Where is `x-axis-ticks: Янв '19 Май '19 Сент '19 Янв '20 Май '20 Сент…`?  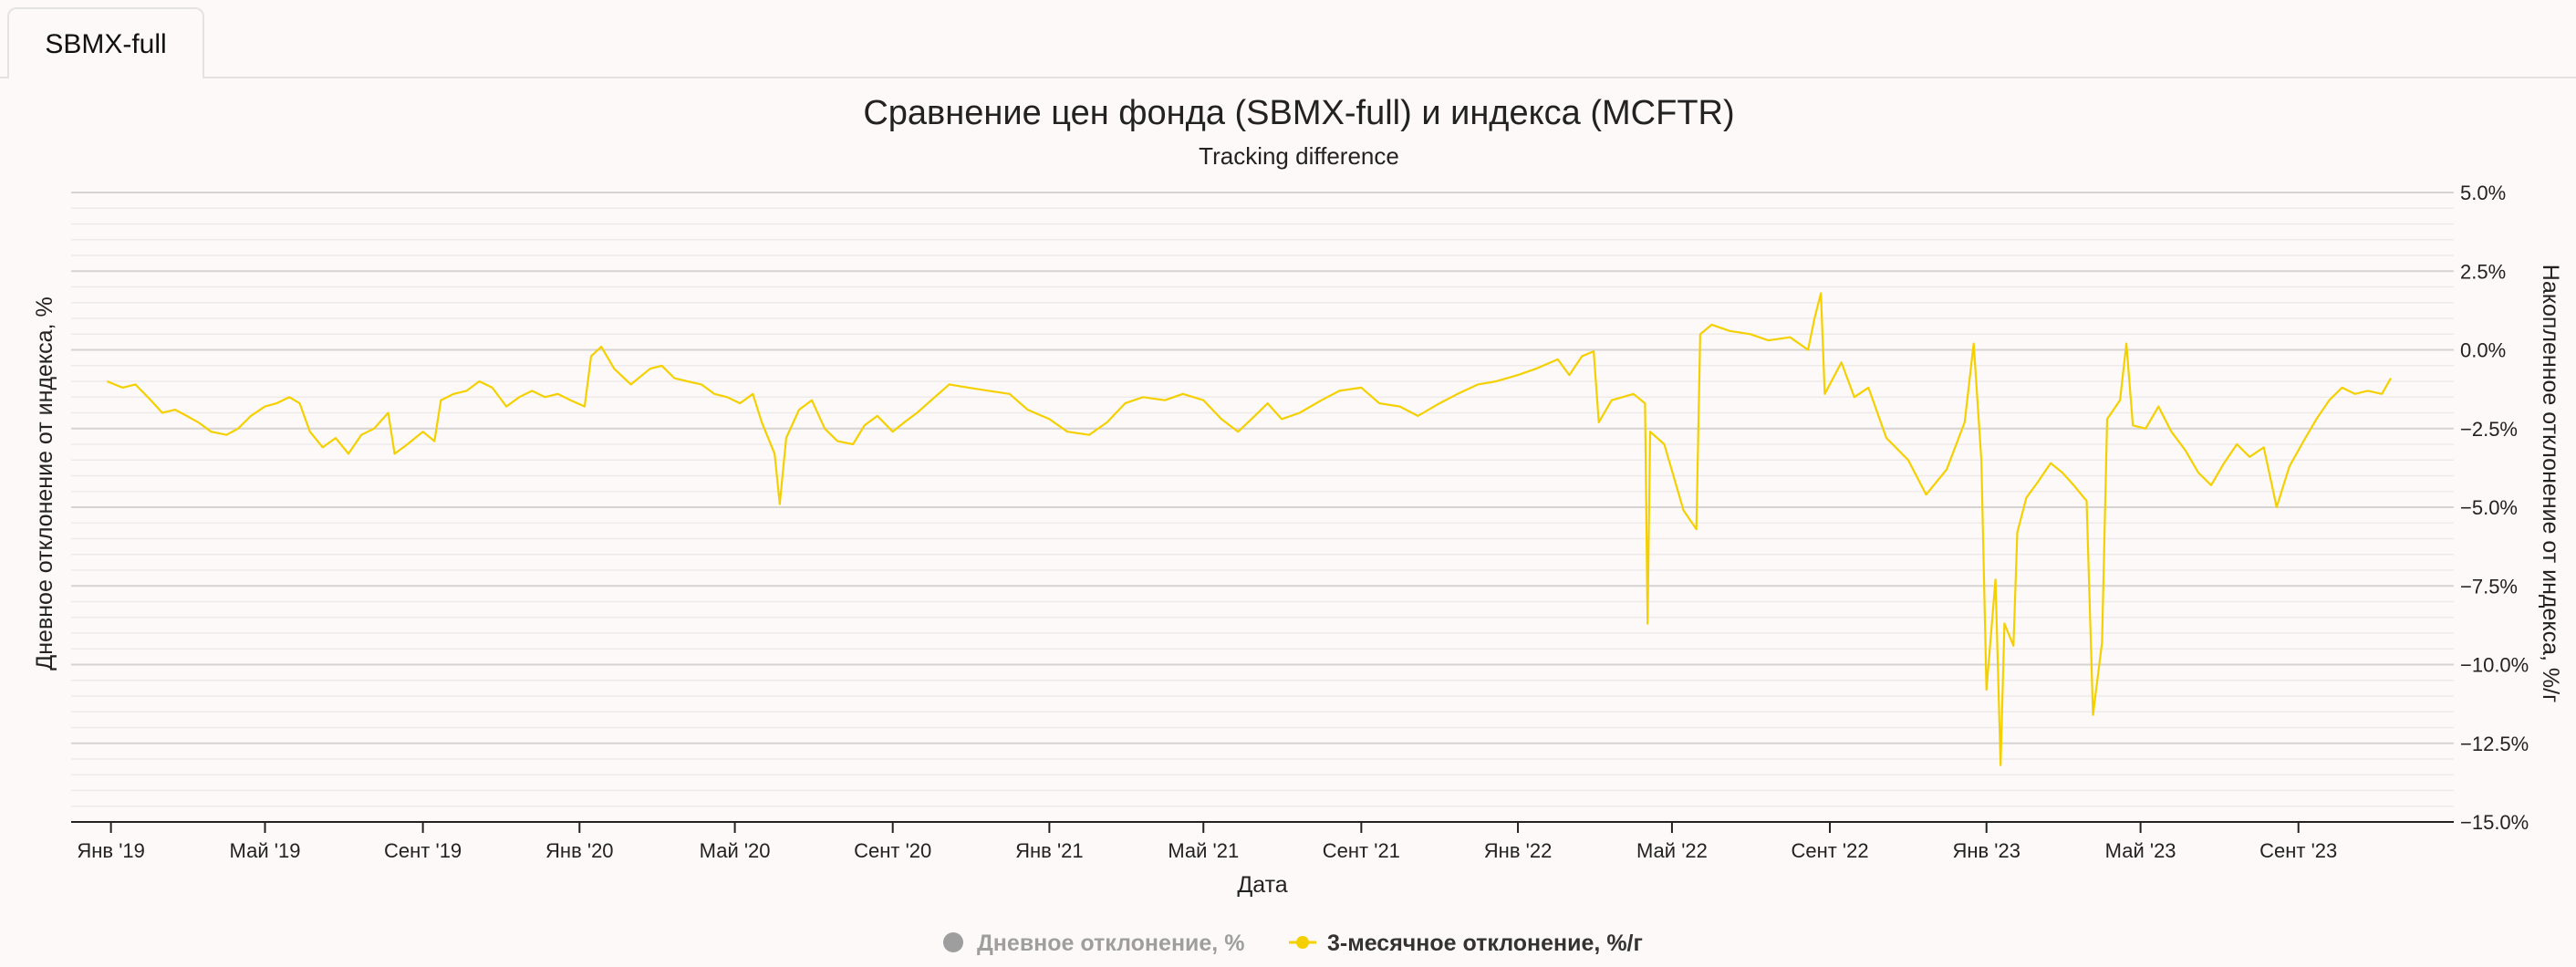
x-axis-ticks: Янв '19 Май '19 Сент '19 Янв '20 Май '20 Сент… is located at coordinates (1207, 842).